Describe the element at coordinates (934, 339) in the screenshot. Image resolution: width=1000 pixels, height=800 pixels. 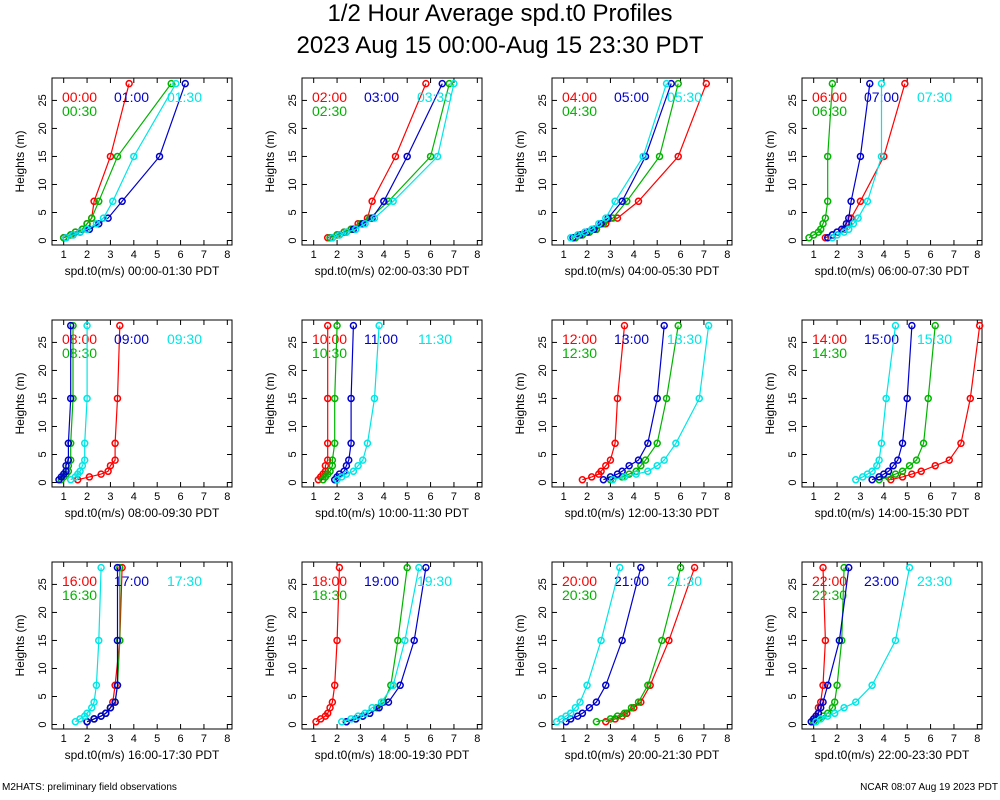
I see `series-legend-label: 15:30` at that location.